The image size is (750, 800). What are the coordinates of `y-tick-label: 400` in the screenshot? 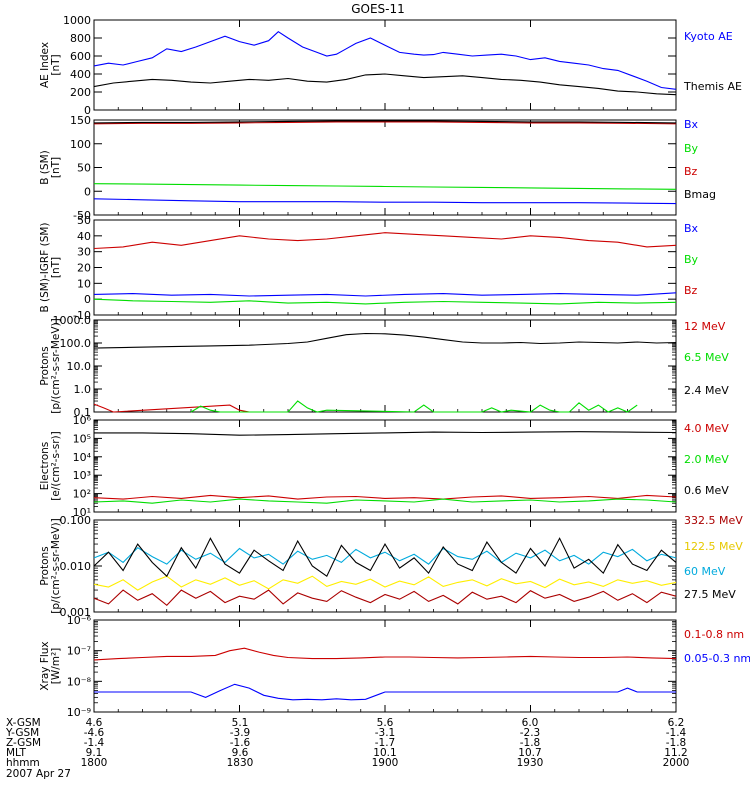 It's located at (80, 74).